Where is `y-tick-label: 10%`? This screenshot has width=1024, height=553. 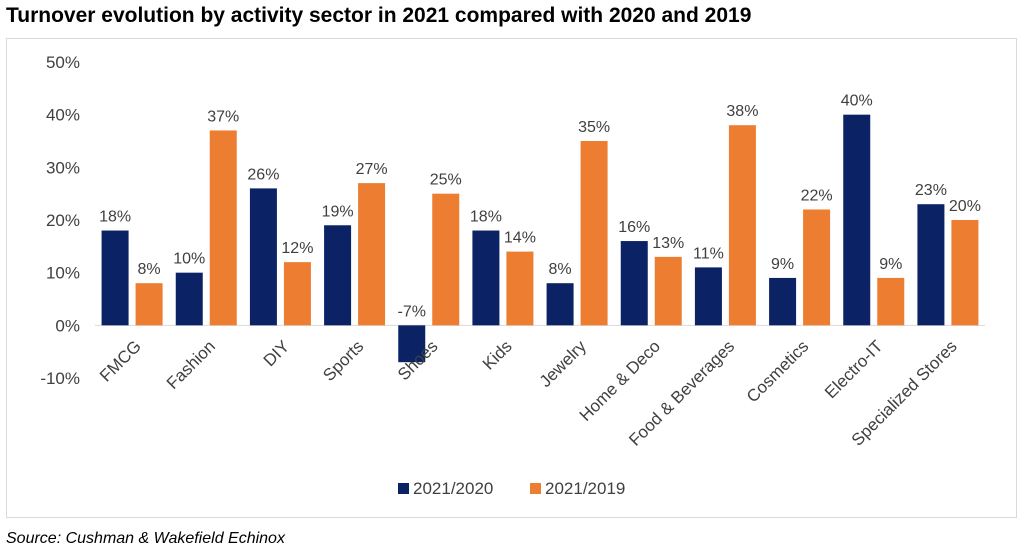
y-tick-label: 10% is located at coordinates (63, 273).